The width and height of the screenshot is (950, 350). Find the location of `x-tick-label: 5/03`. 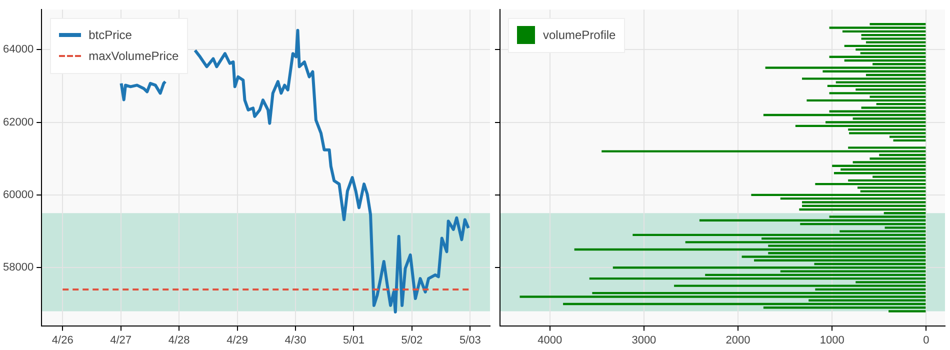

x-tick-label: 5/03 is located at coordinates (470, 340).